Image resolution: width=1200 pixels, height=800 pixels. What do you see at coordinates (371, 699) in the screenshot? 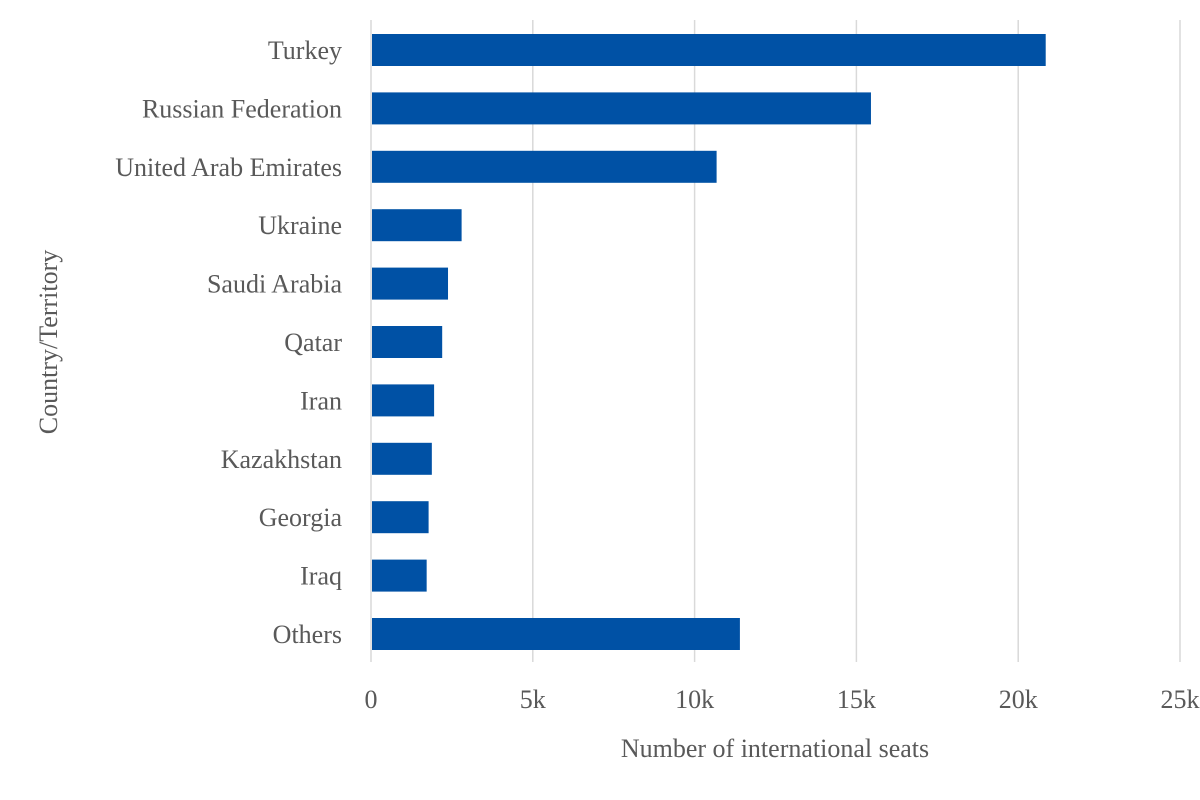
I see `x-tick-label: 0` at bounding box center [371, 699].